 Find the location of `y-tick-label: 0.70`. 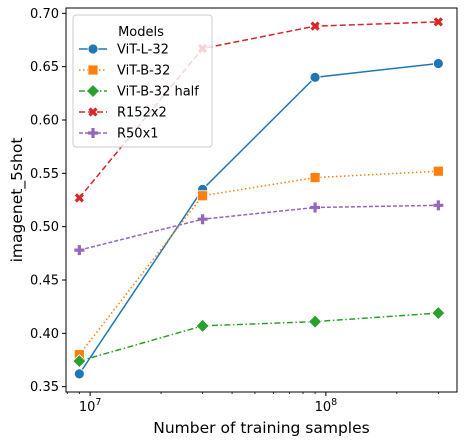

y-tick-label: 0.70 is located at coordinates (44, 14).